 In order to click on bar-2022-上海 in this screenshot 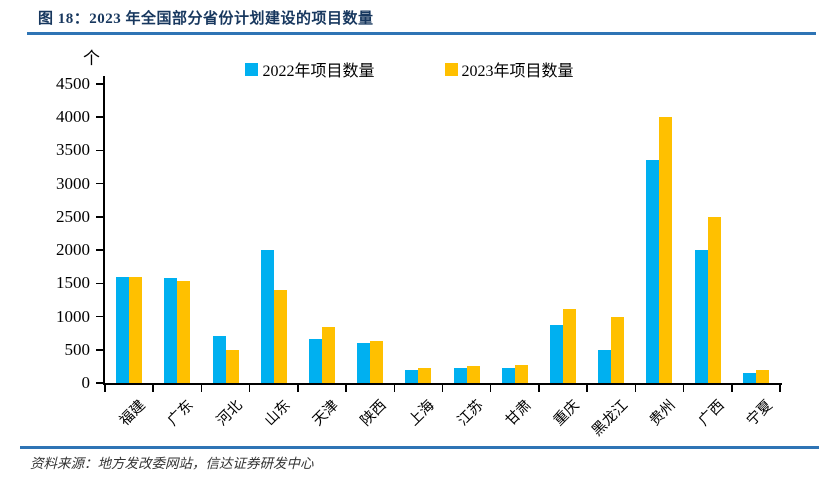, I will do `click(412, 376)`.